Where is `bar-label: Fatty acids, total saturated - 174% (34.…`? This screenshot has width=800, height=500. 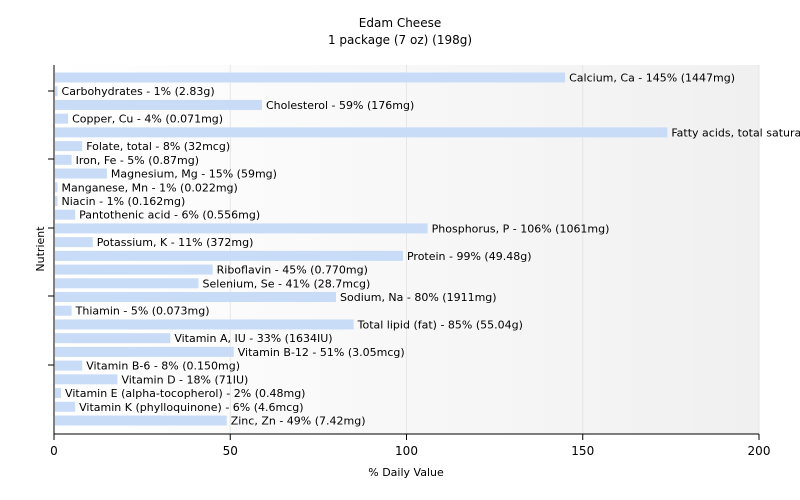 bar-label: Fatty acids, total saturated - 174% (34.… is located at coordinates (735, 132).